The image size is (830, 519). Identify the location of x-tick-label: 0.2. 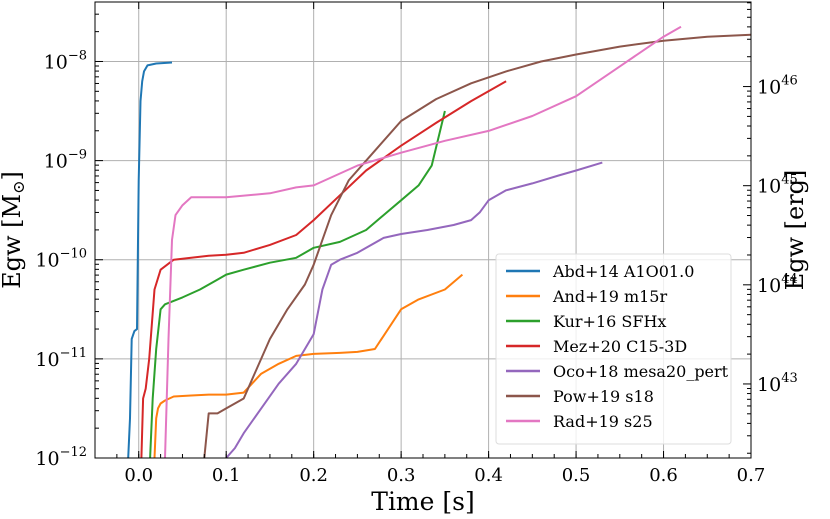
(313, 475).